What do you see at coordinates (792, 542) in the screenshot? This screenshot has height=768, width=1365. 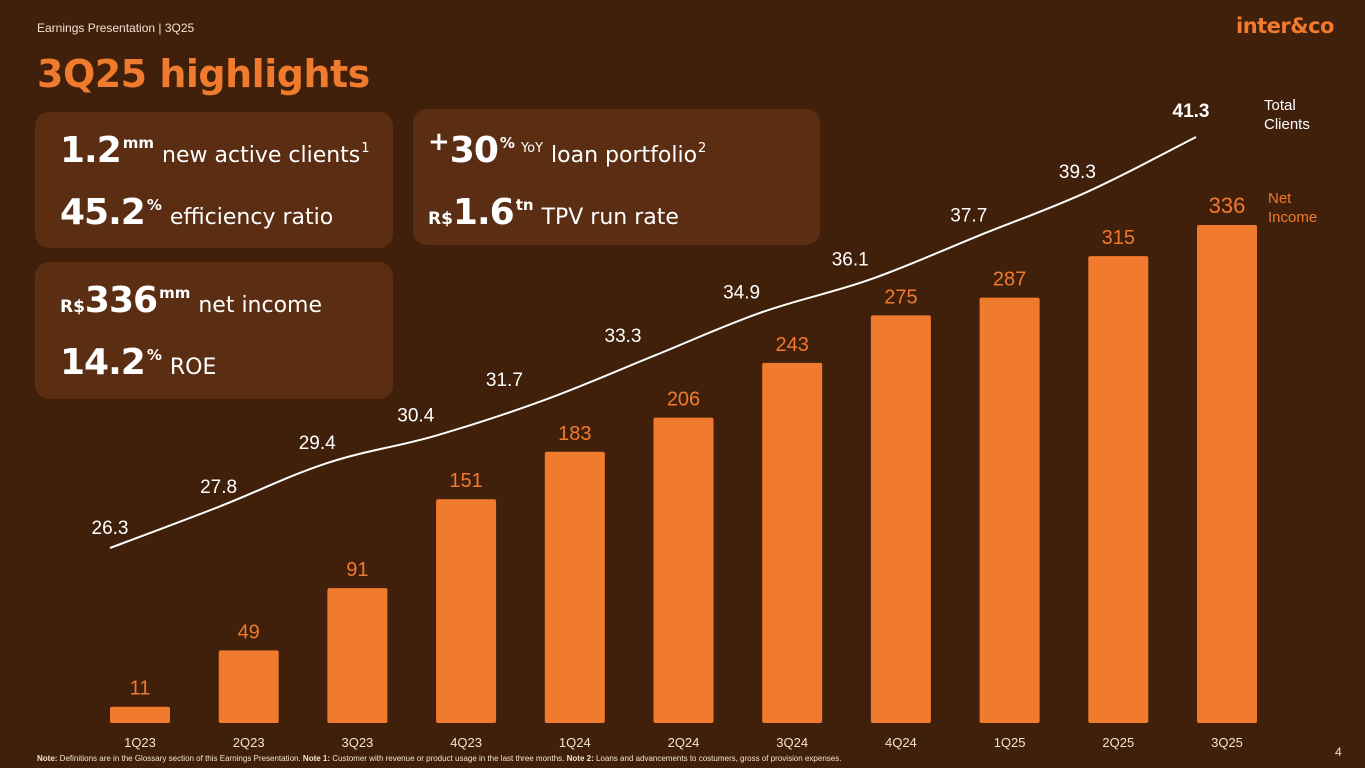 I see `bar-3Q24` at bounding box center [792, 542].